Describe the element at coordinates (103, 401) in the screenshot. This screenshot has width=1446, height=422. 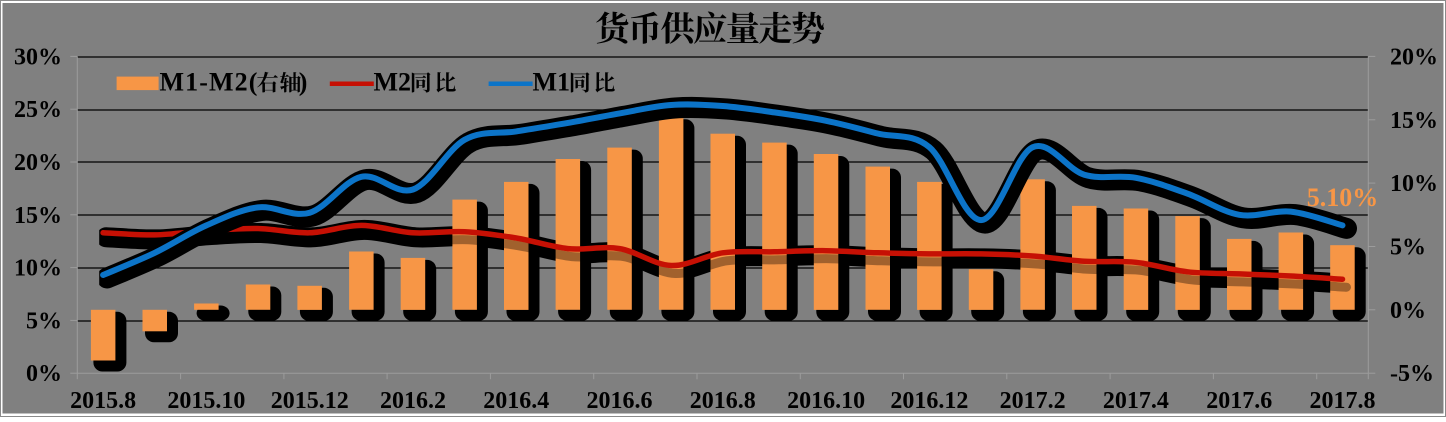
I see `svg-text: 2015.8` at that location.